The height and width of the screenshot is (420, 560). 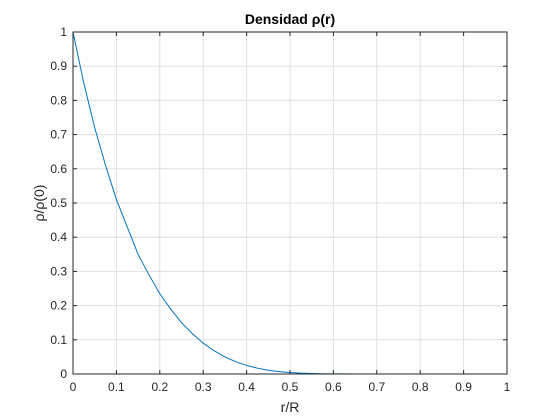 What do you see at coordinates (246, 387) in the screenshot?
I see `x-tick-label: 0.4` at bounding box center [246, 387].